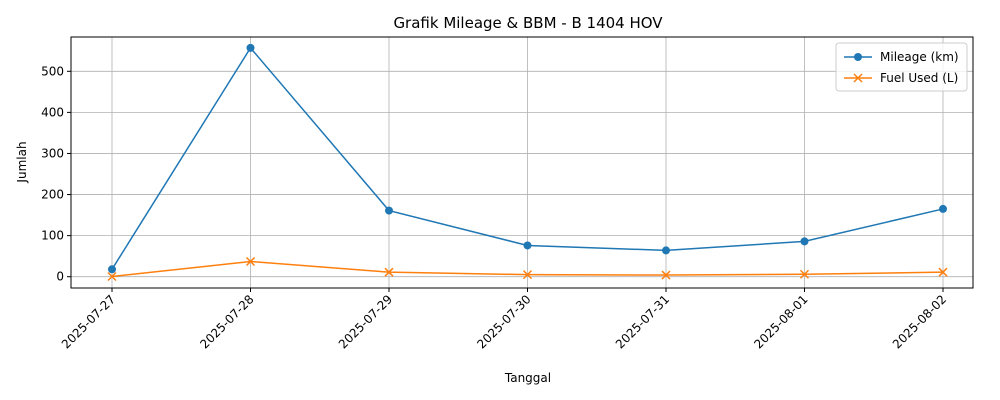 This screenshot has height=400, width=1000. Describe the element at coordinates (56, 174) in the screenshot. I see `y-axis: 0 100 200 300 400 500` at that location.